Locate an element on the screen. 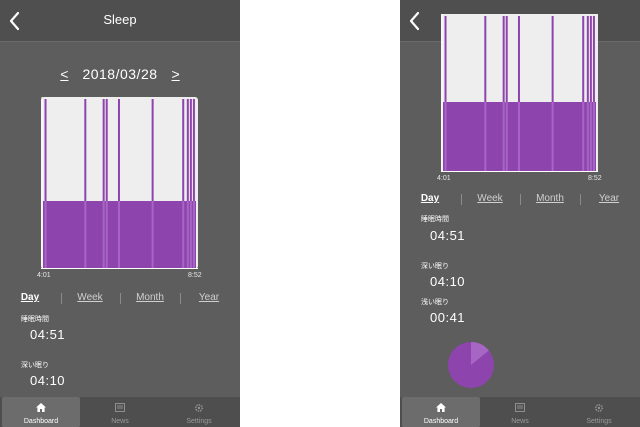 The width and height of the screenshot is (640, 427). date-navigator: < 2018/03/28 > is located at coordinates (120, 74).